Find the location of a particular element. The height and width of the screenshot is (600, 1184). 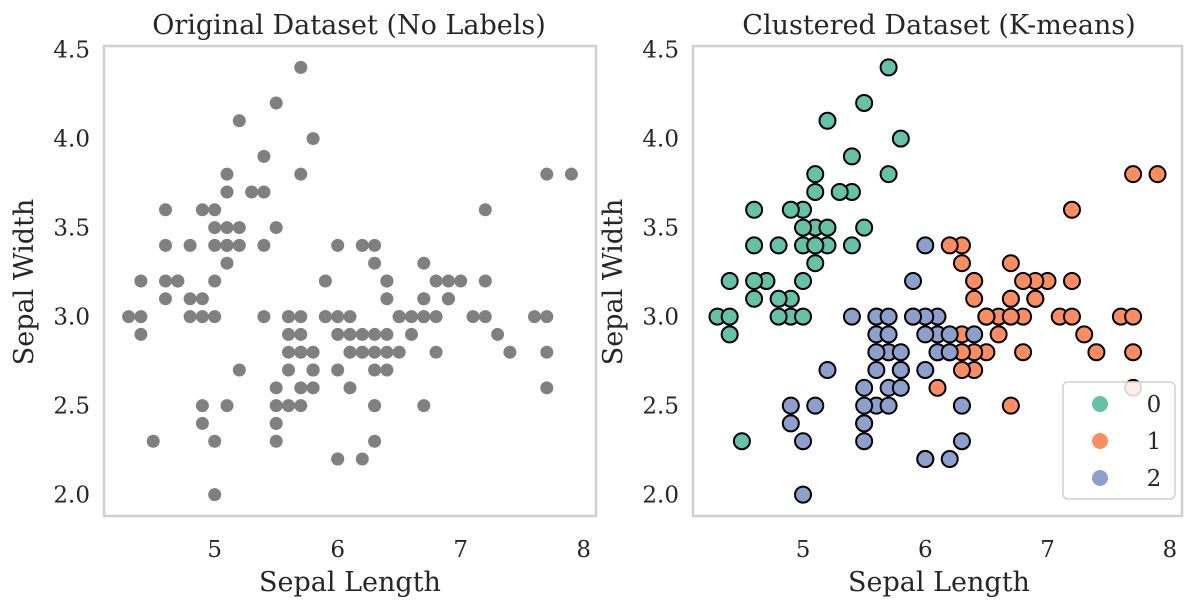

x-tick-label: 5 is located at coordinates (214, 550).